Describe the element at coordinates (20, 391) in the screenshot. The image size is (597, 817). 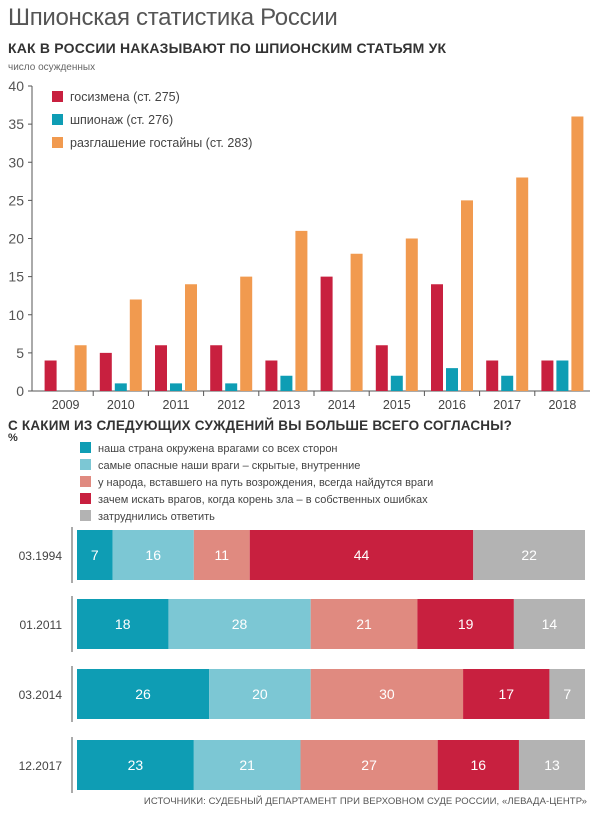
I see `y-tick-label: 0` at that location.